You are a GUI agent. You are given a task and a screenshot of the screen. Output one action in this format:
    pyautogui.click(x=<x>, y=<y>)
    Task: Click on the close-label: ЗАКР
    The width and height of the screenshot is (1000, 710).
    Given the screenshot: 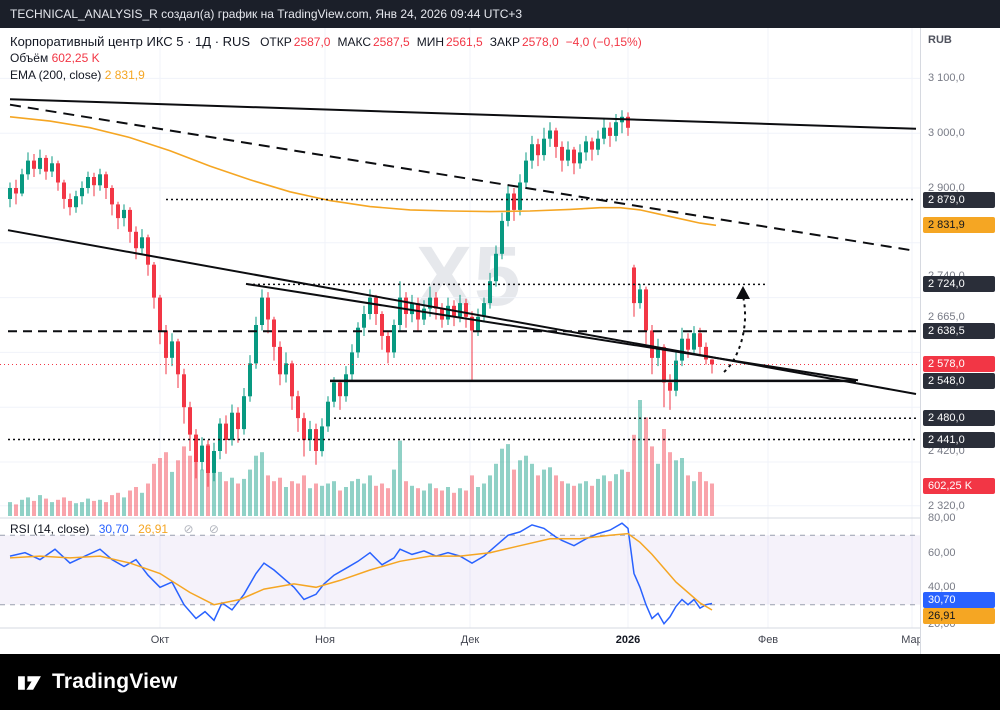 What is the action you would take?
    pyautogui.click(x=504, y=42)
    